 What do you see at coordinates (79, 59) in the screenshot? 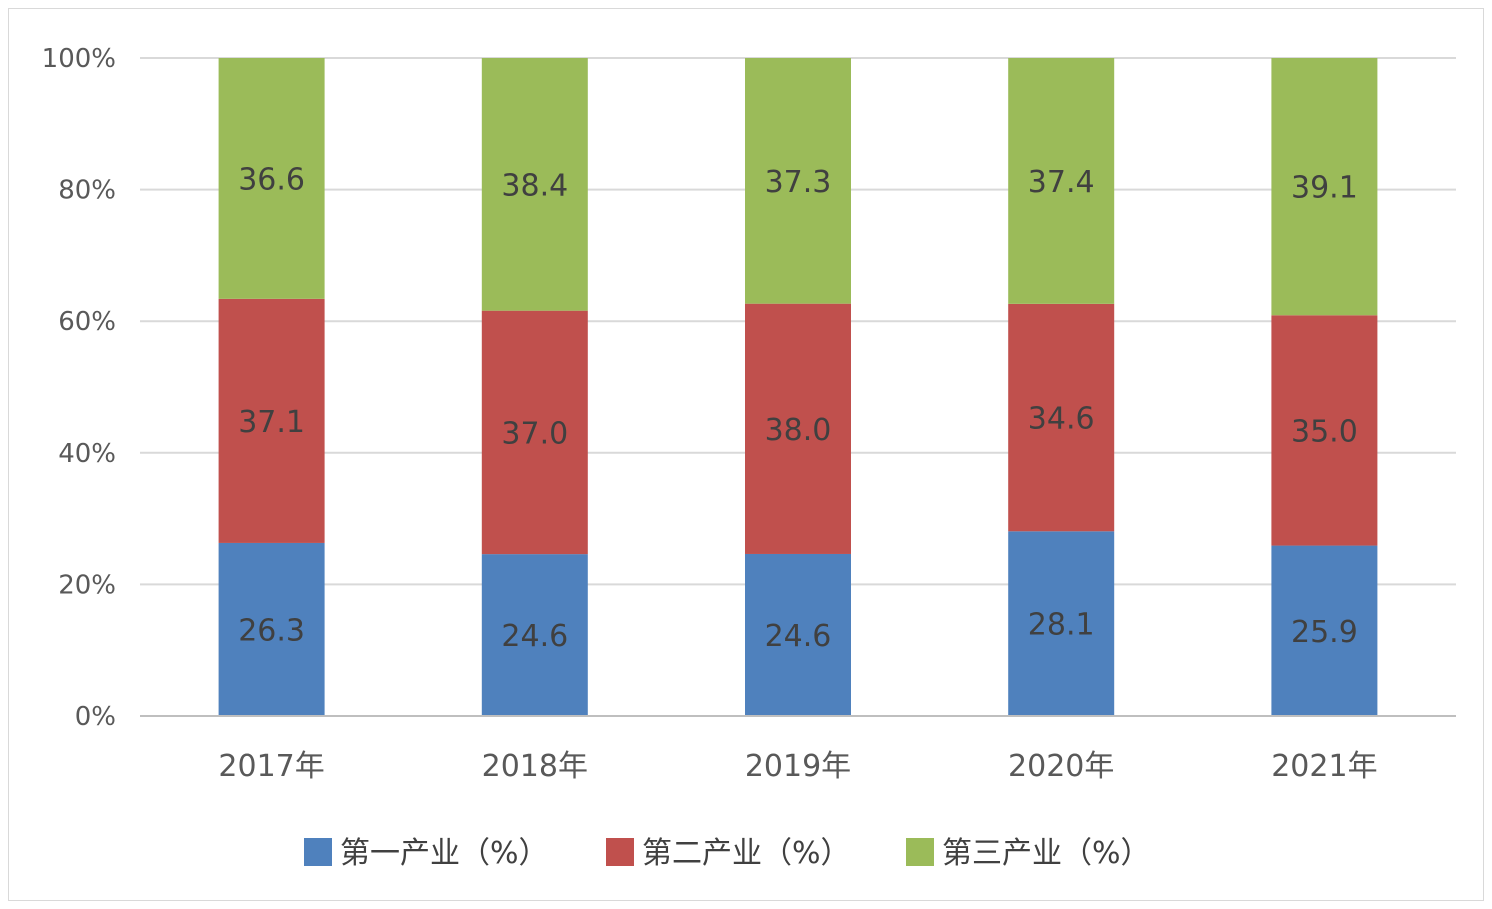
I see `y-tick-label: 100%` at bounding box center [79, 59].